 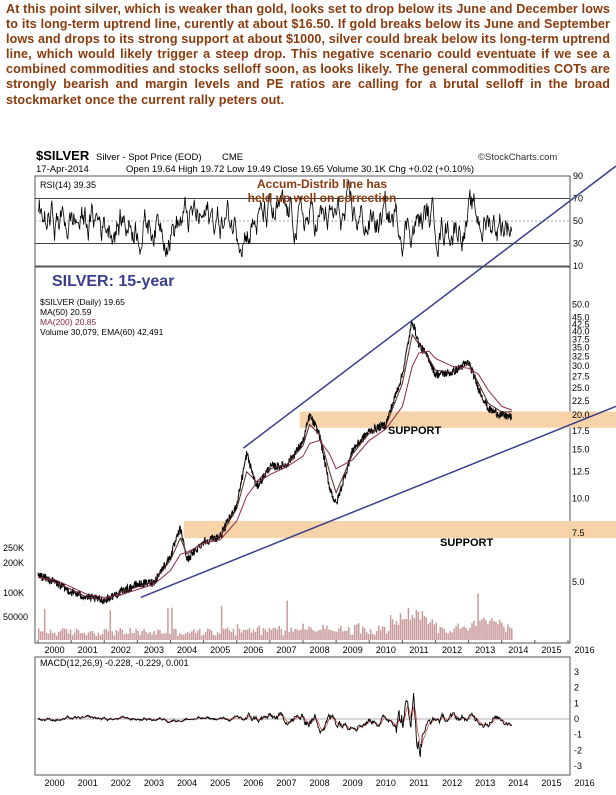 What do you see at coordinates (581, 305) in the screenshot?
I see `price-tick-label: 50.0` at bounding box center [581, 305].